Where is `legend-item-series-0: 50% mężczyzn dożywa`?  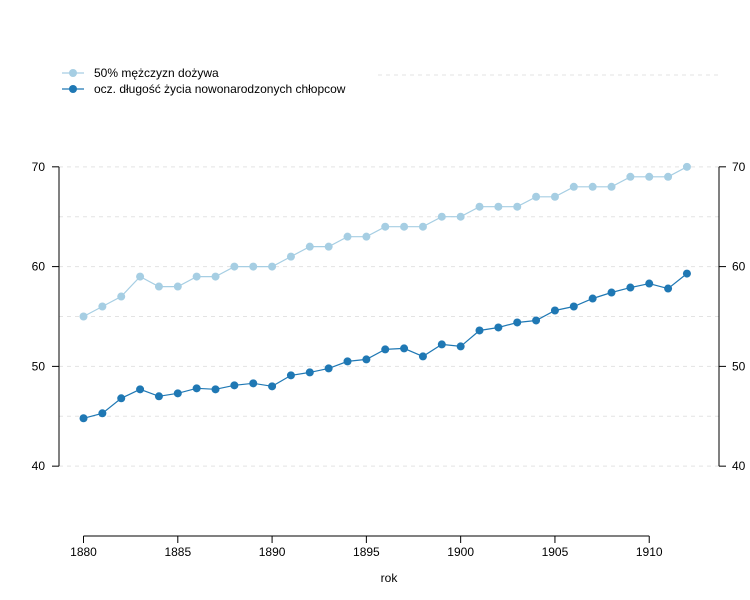
legend-item-series-0: 50% mężczyzn dożywa is located at coordinates (140, 73).